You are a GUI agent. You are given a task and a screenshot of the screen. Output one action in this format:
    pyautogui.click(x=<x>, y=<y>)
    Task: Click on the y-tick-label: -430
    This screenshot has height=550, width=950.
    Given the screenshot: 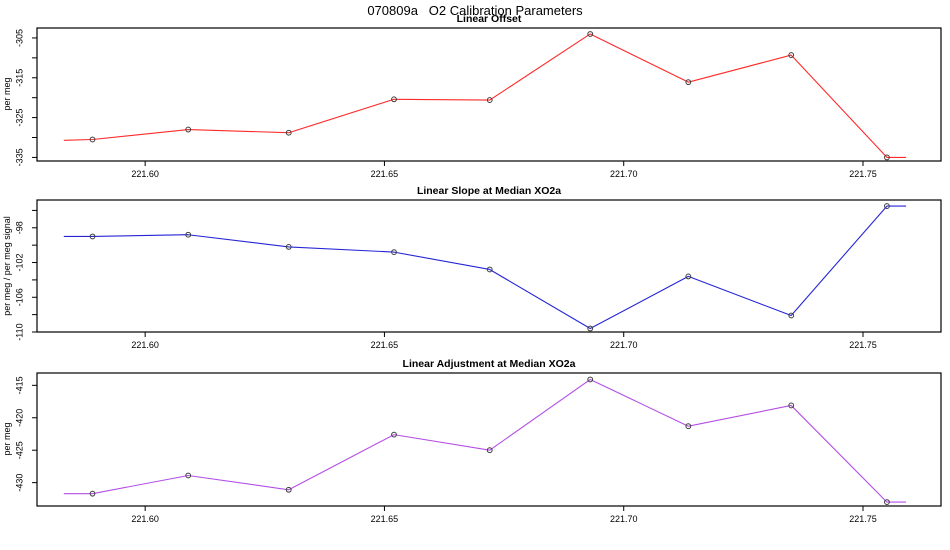 What is the action you would take?
    pyautogui.click(x=19, y=483)
    